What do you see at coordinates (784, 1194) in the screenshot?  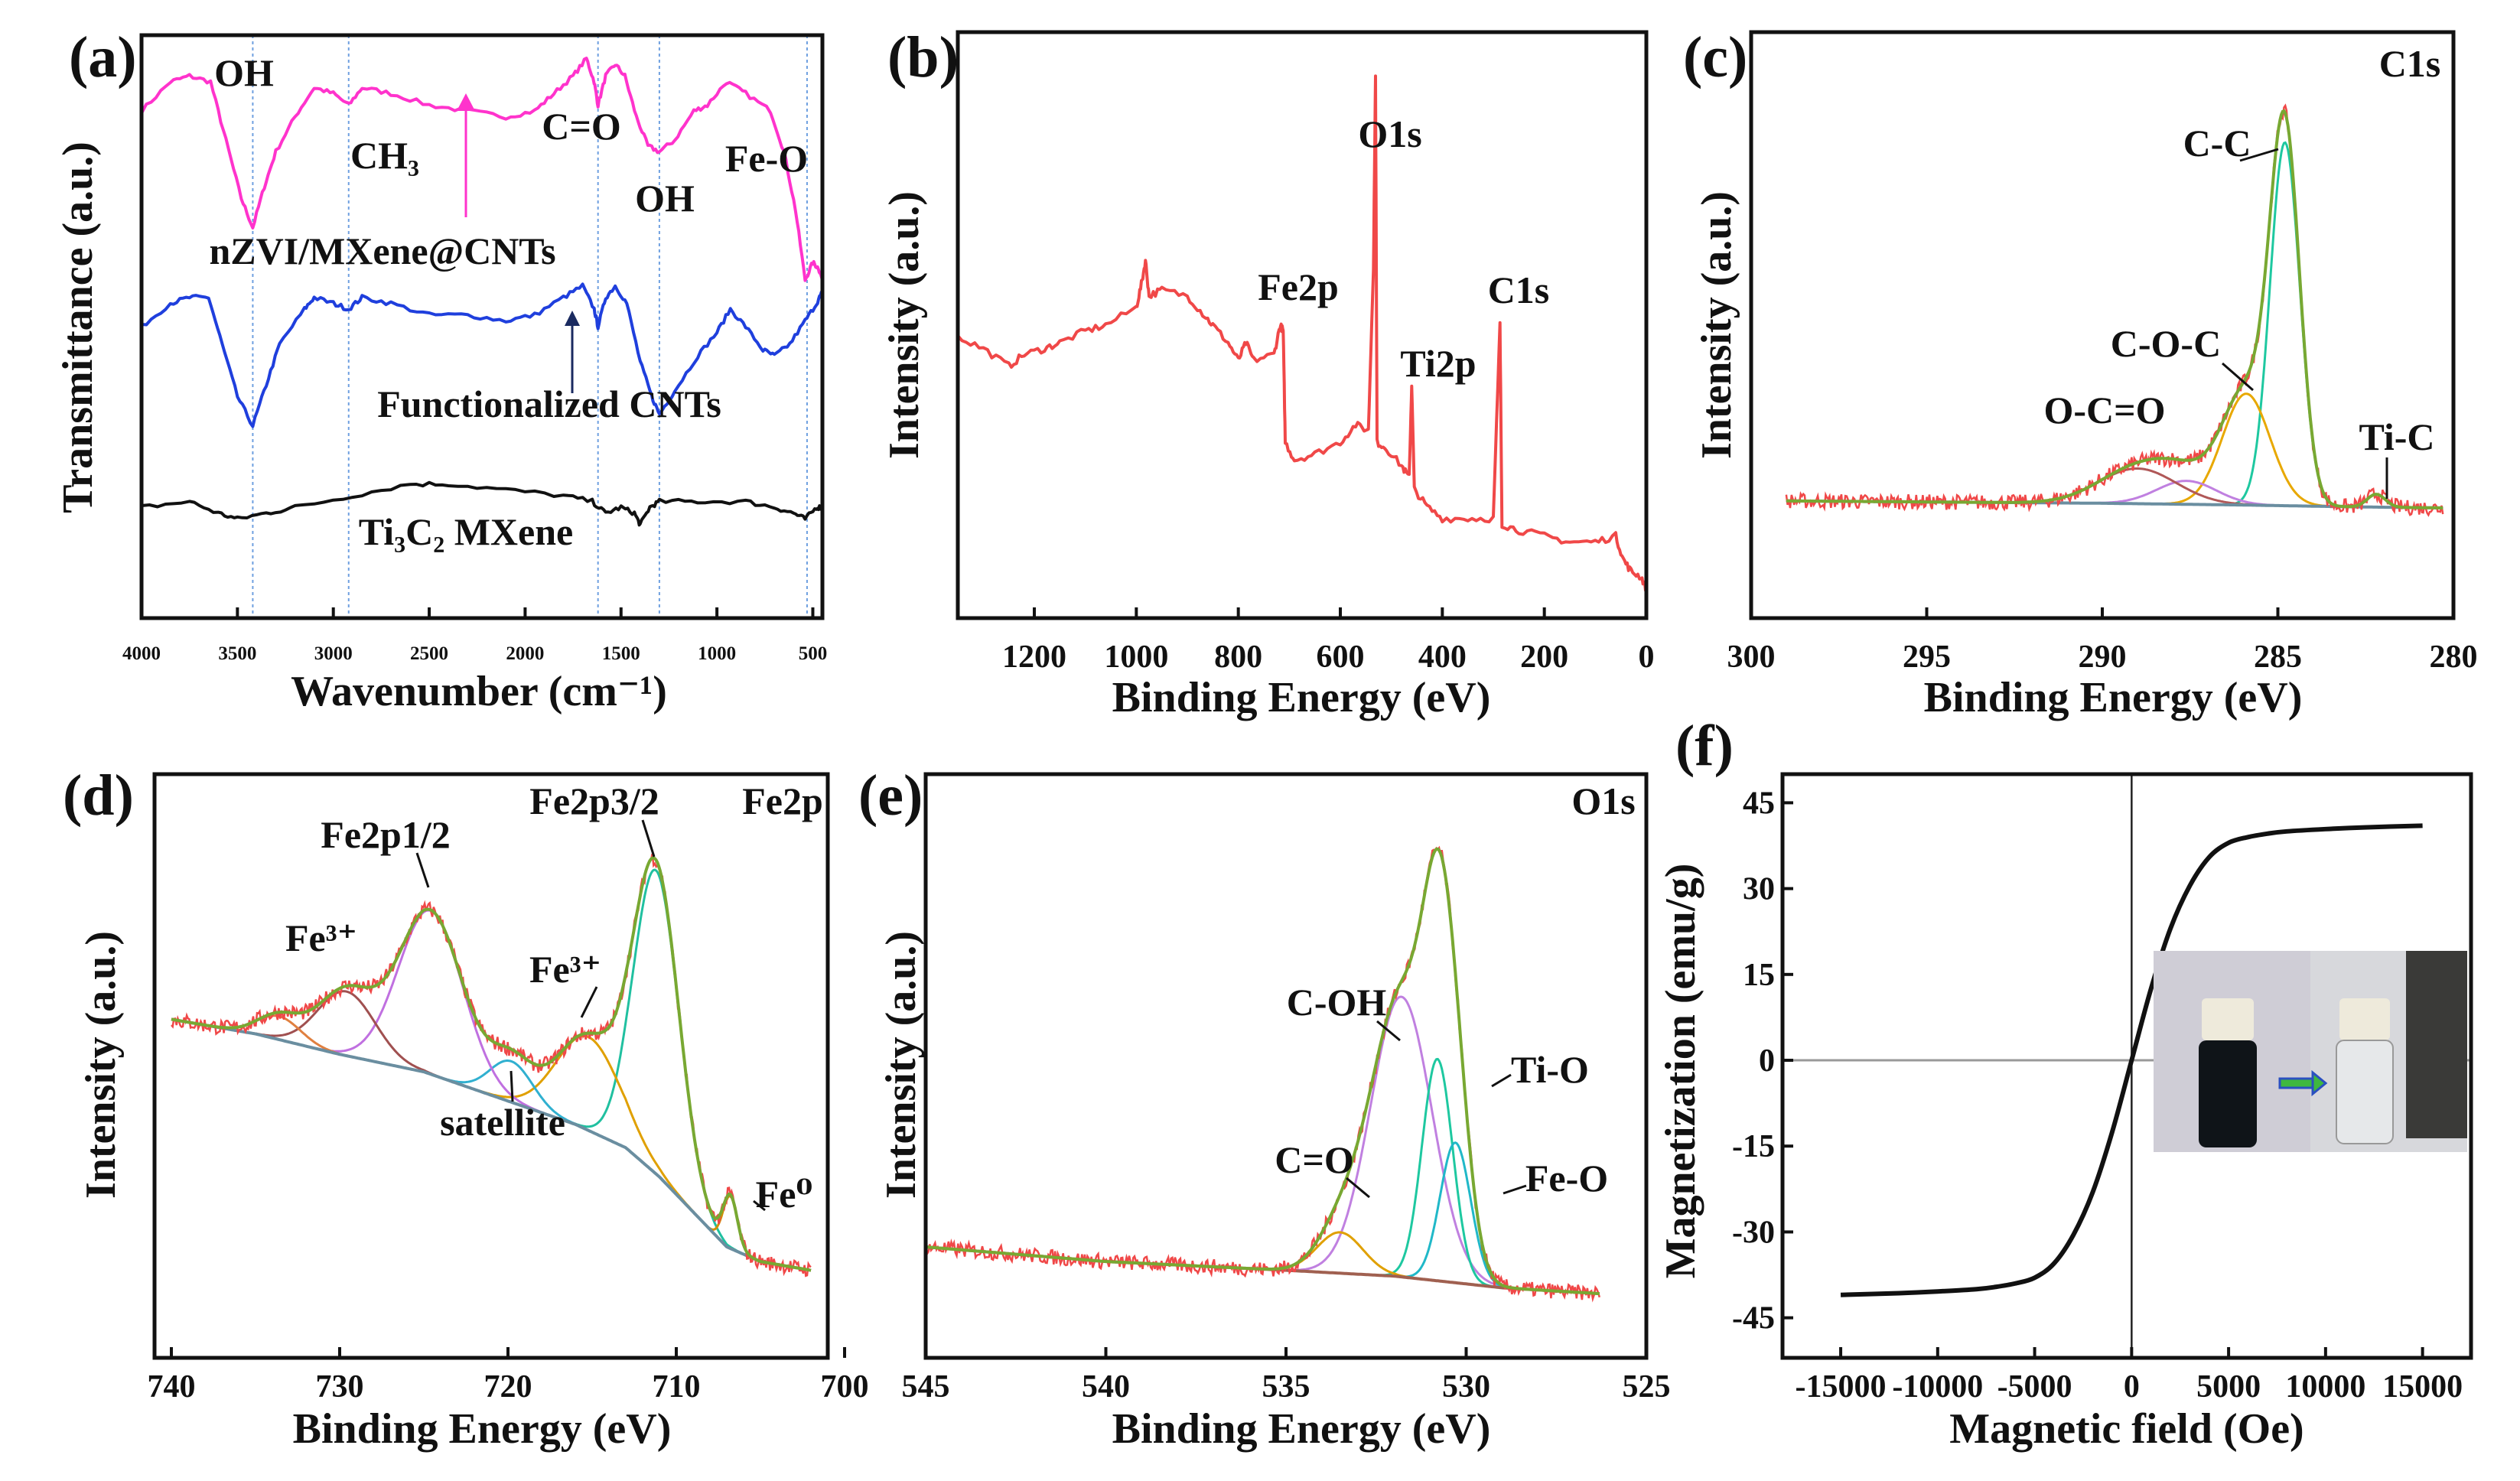 I see `annotation-label: Fe⁰` at bounding box center [784, 1194].